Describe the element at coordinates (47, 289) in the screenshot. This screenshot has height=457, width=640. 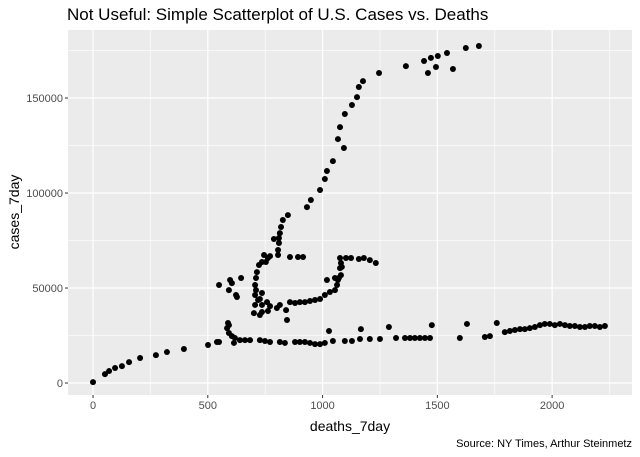
I see `y-tick-label: 50000` at that location.